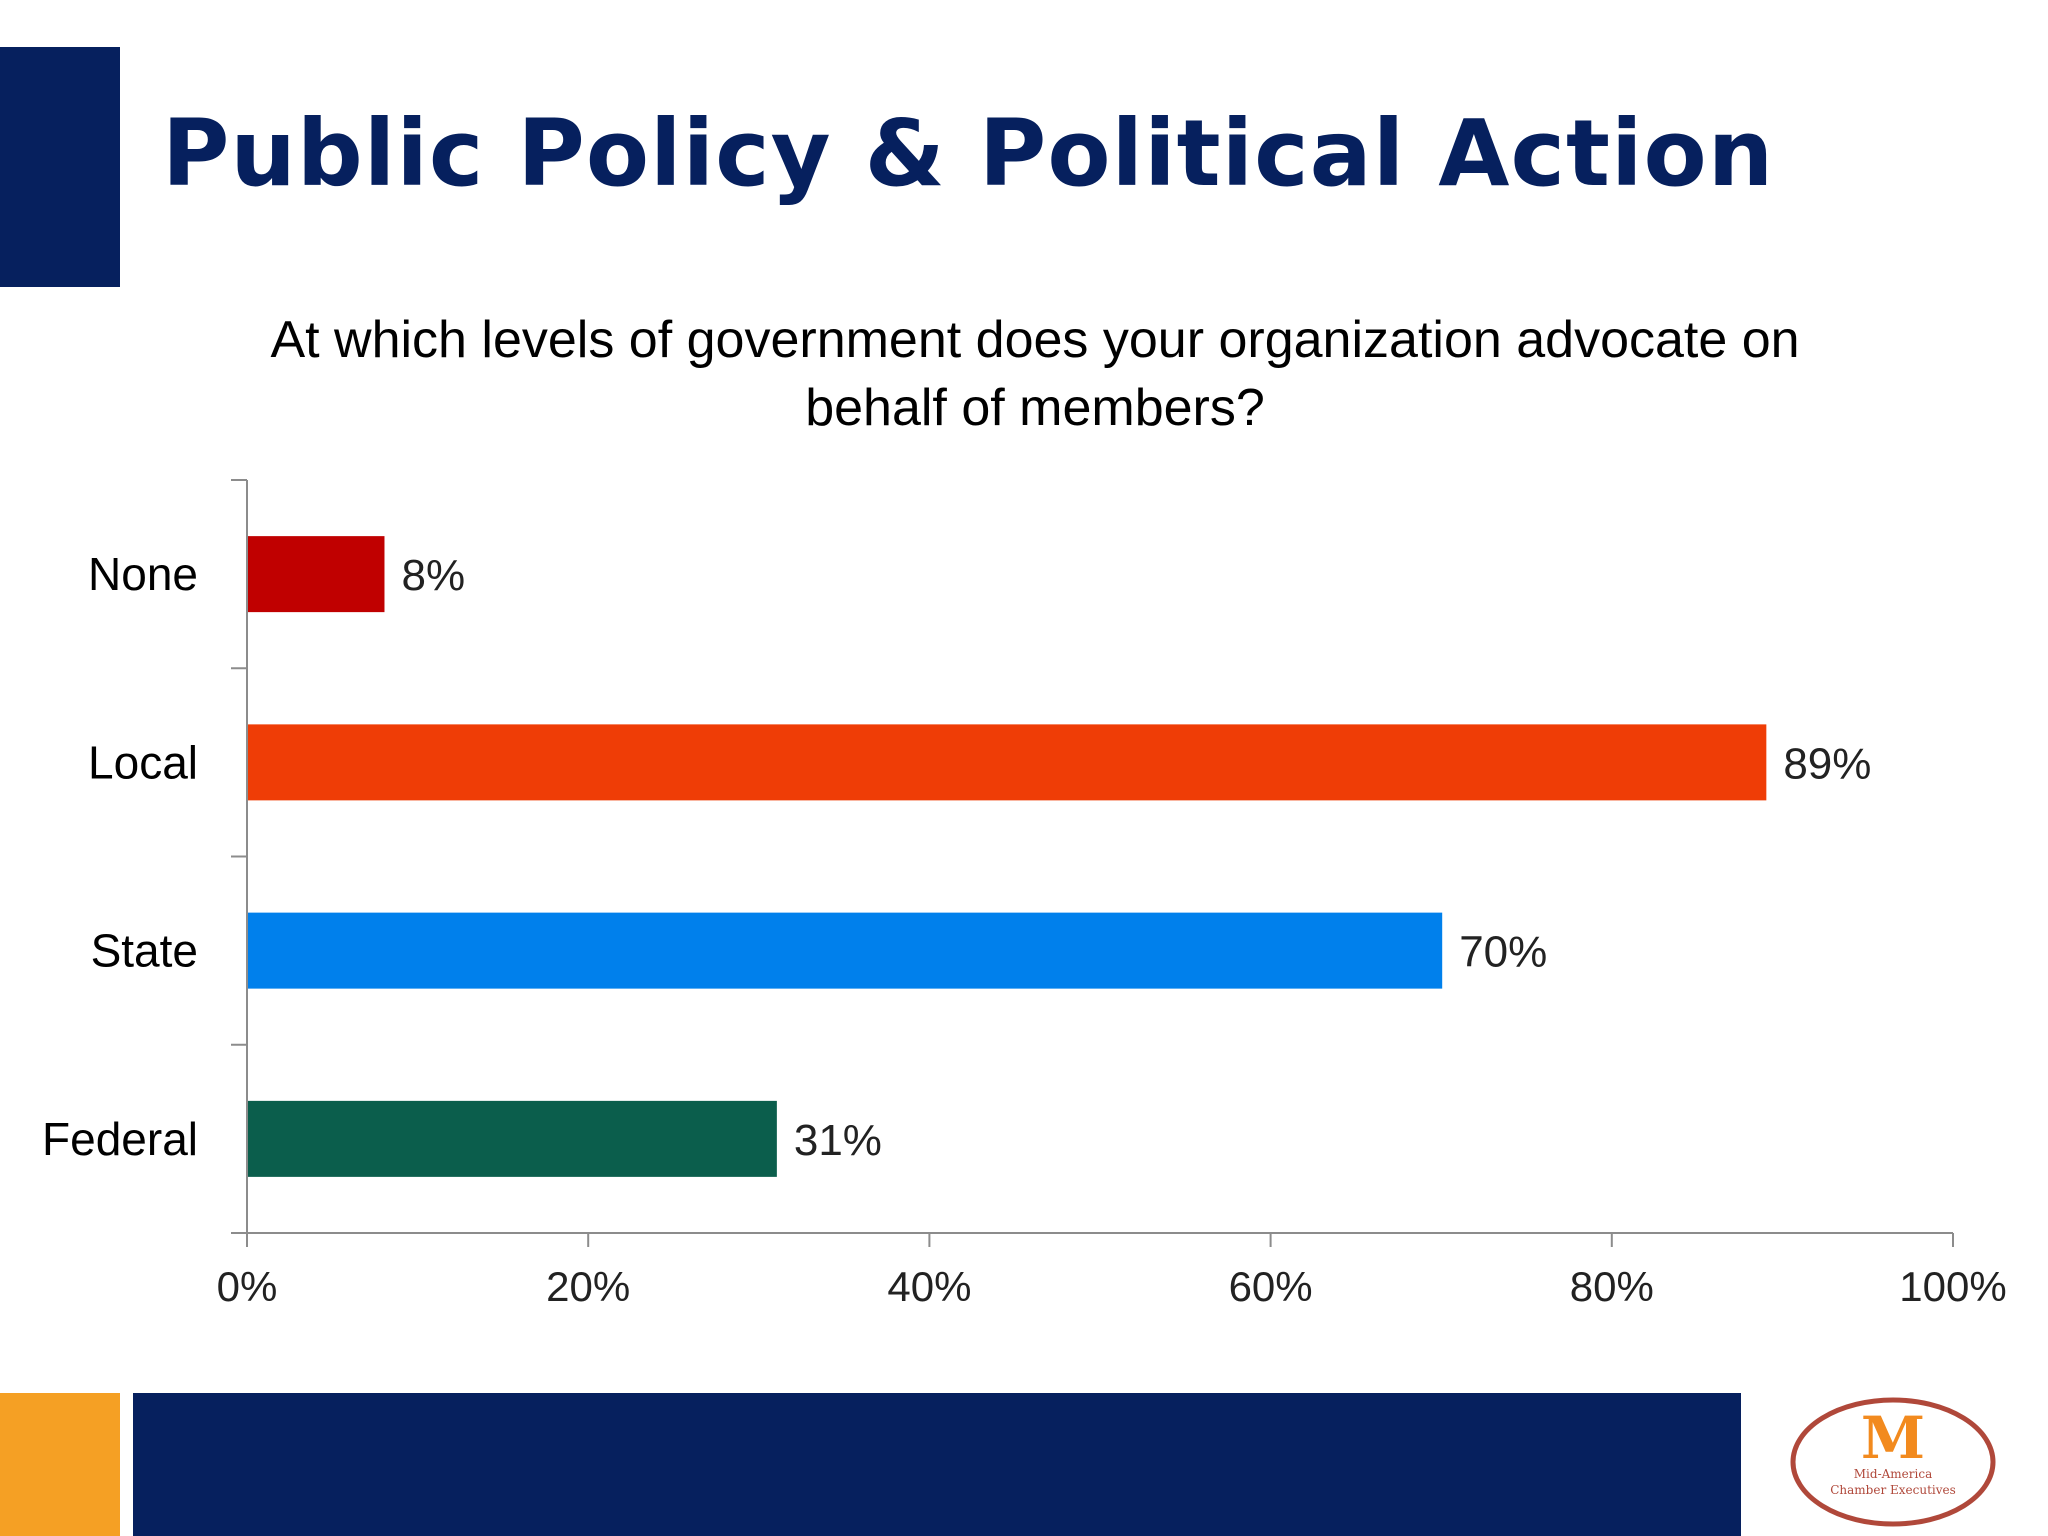 This screenshot has height=1536, width=2048. What do you see at coordinates (1952, 1286) in the screenshot?
I see `x-tick-label: 100%` at bounding box center [1952, 1286].